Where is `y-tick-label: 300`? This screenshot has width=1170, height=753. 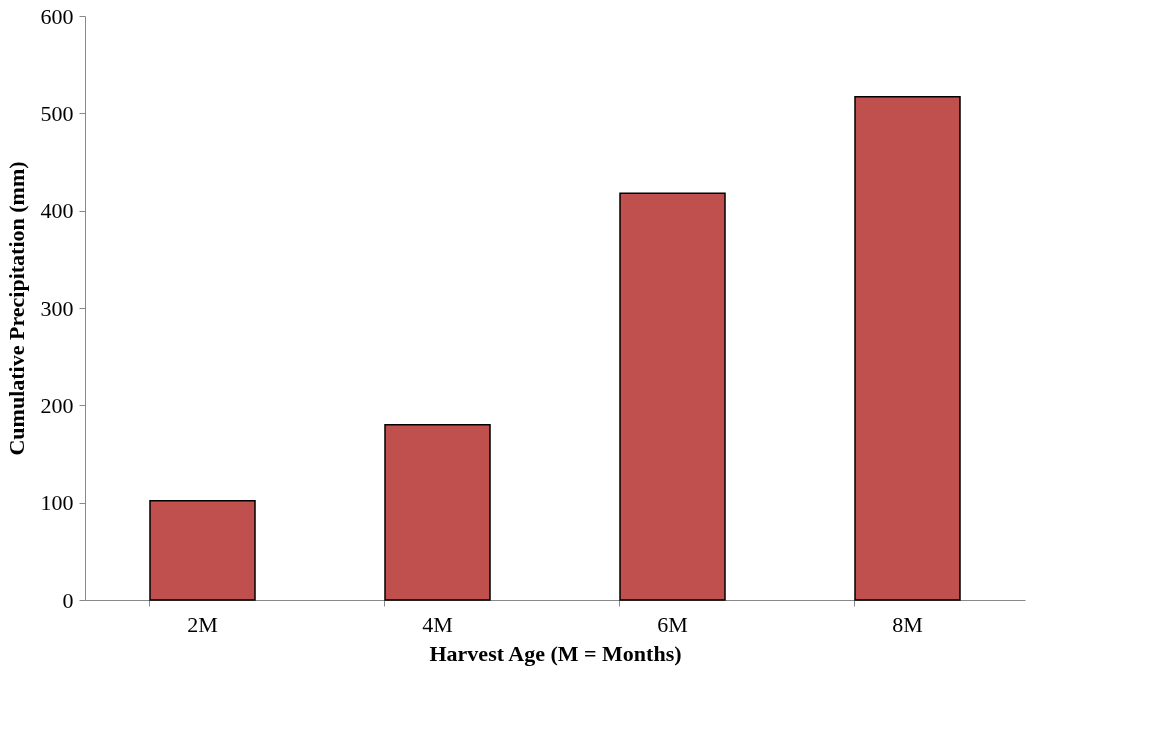 y-tick-label: 300 is located at coordinates (57, 308).